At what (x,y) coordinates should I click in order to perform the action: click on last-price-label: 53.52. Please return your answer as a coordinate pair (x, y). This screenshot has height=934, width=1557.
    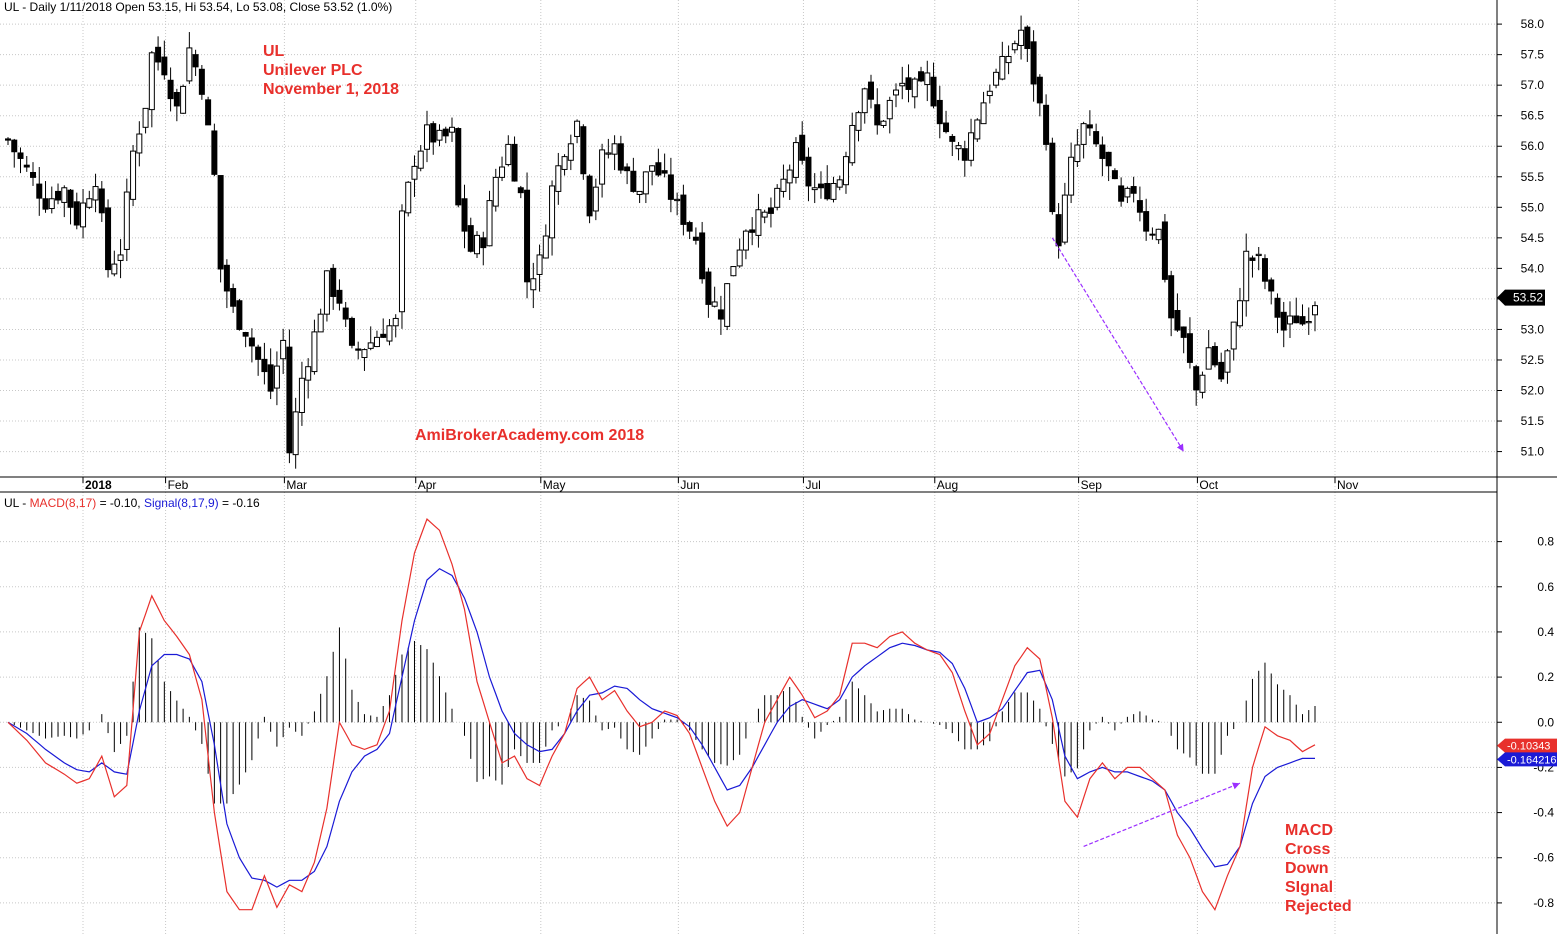
    Looking at the image, I should click on (1528, 298).